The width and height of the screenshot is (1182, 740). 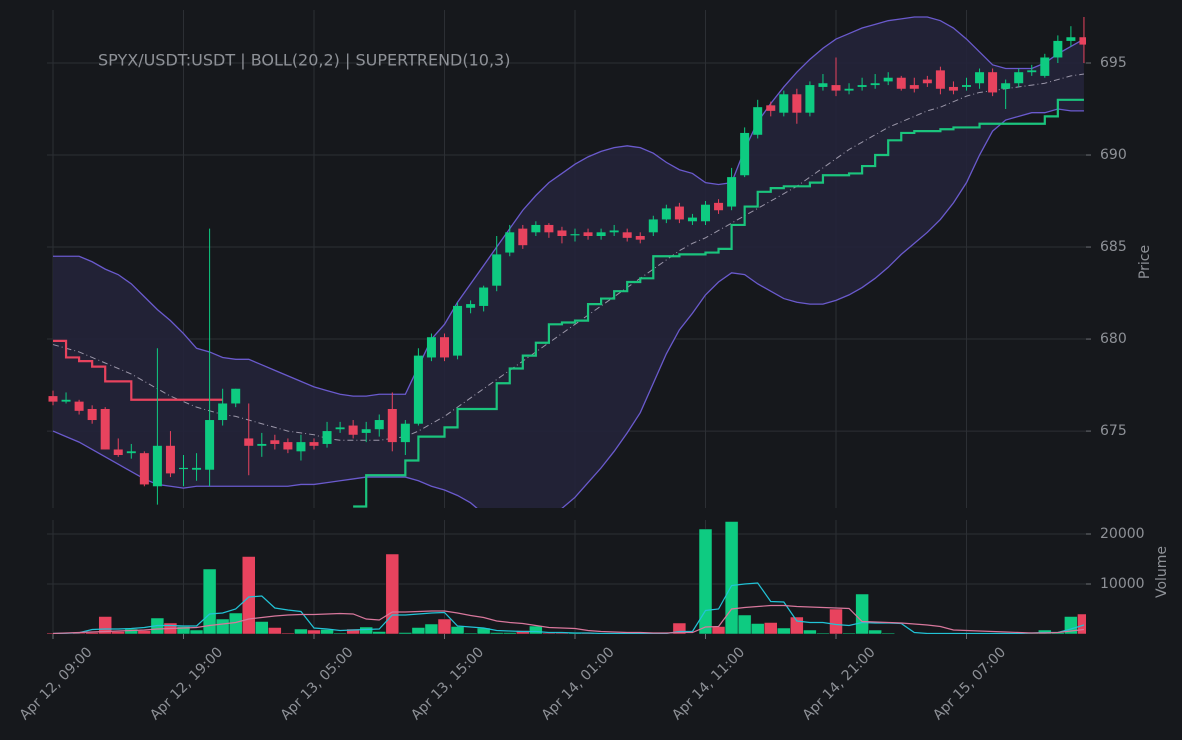 What do you see at coordinates (1113, 431) in the screenshot?
I see `y-tick-label: 675` at bounding box center [1113, 431].